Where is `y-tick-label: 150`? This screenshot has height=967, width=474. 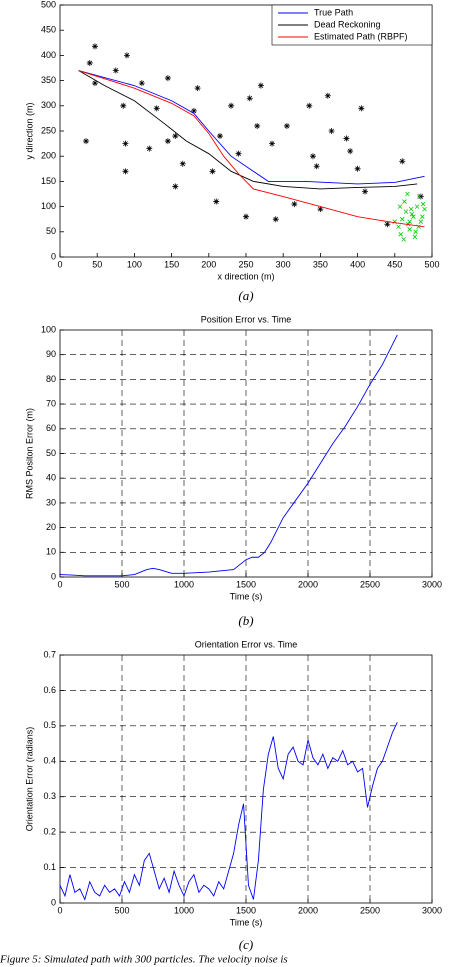 y-tick-label: 150 is located at coordinates (48, 181).